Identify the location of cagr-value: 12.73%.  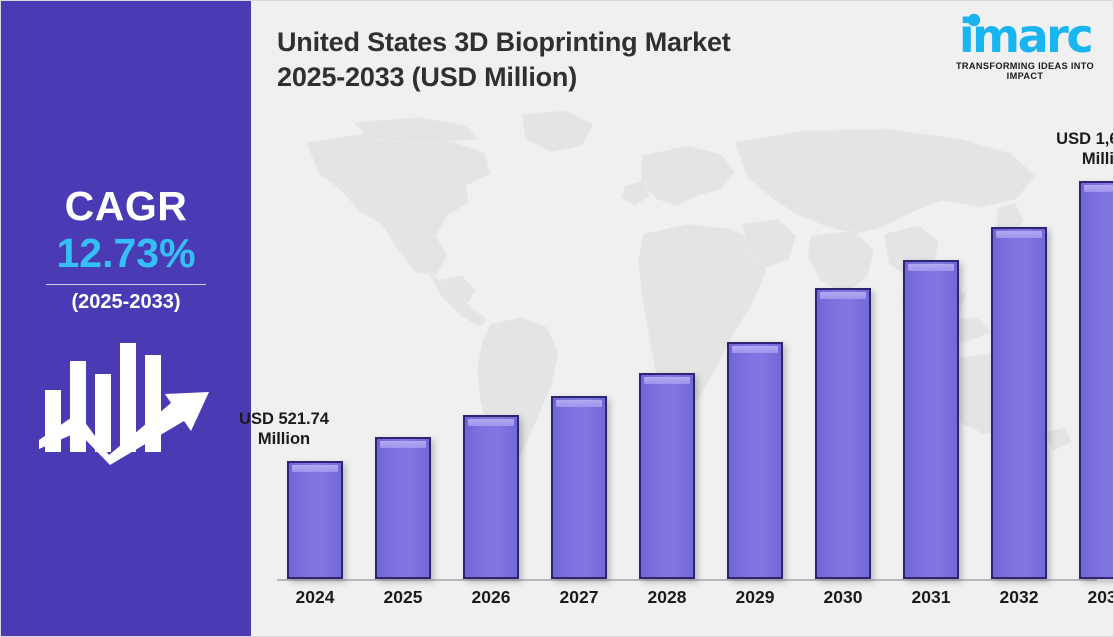
(126, 253).